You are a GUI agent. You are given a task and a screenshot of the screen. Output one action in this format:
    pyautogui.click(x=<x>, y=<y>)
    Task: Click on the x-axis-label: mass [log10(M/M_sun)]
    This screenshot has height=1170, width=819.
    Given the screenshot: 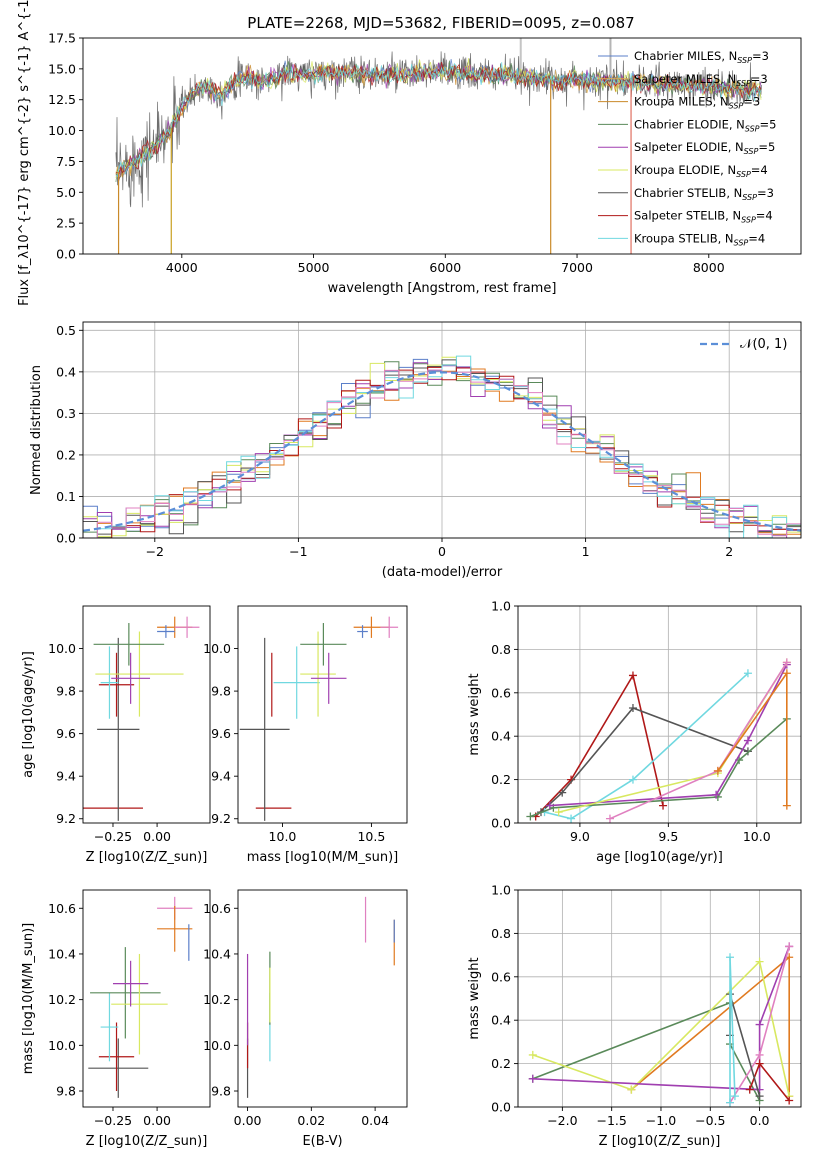 What is the action you would take?
    pyautogui.click(x=323, y=857)
    